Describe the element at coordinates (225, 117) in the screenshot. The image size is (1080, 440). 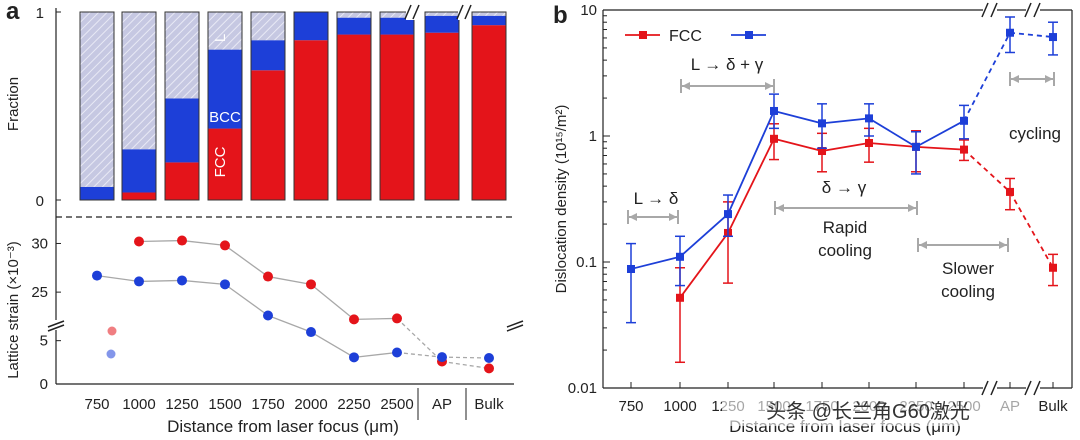
I see `bar-label-bcc: BCC` at that location.